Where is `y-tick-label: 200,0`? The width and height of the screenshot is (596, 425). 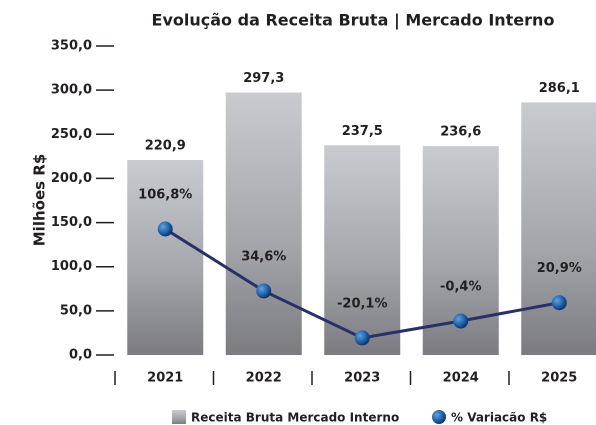 y-tick-label: 200,0 is located at coordinates (71, 178).